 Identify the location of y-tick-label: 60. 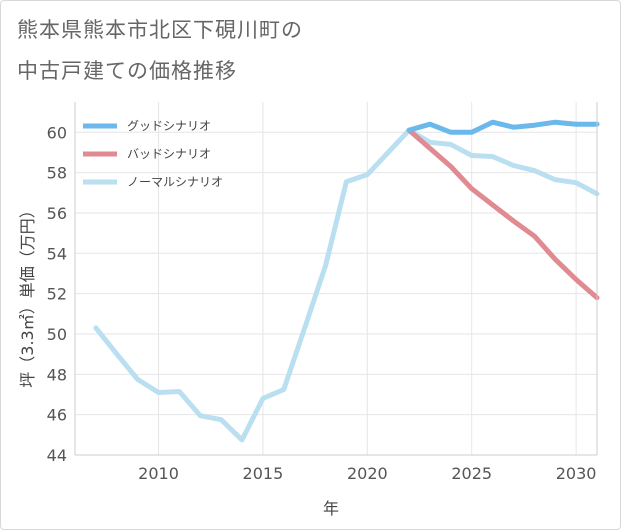
(57, 132).